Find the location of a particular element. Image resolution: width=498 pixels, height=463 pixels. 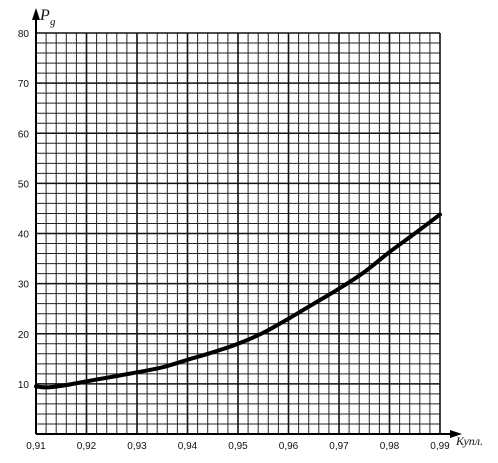

x-tick-label: 0,98 is located at coordinates (390, 446).